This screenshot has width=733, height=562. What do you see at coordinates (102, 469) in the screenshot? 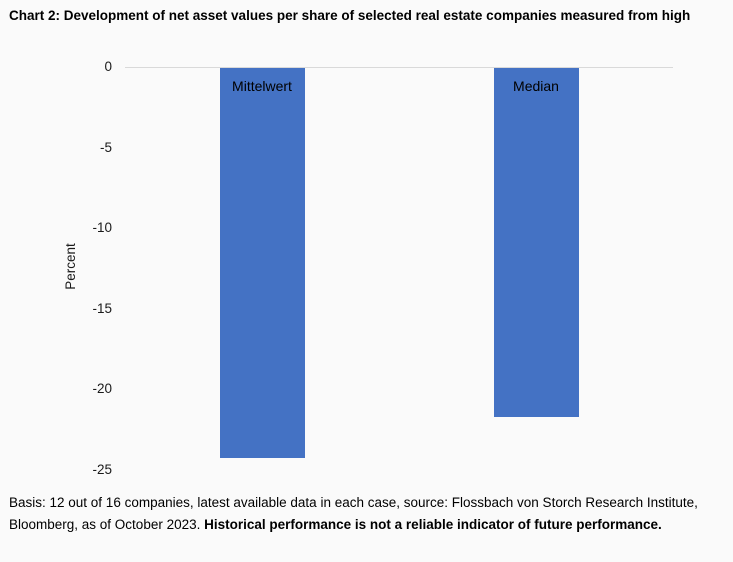
I see `y-tick-label: -25` at bounding box center [102, 469].